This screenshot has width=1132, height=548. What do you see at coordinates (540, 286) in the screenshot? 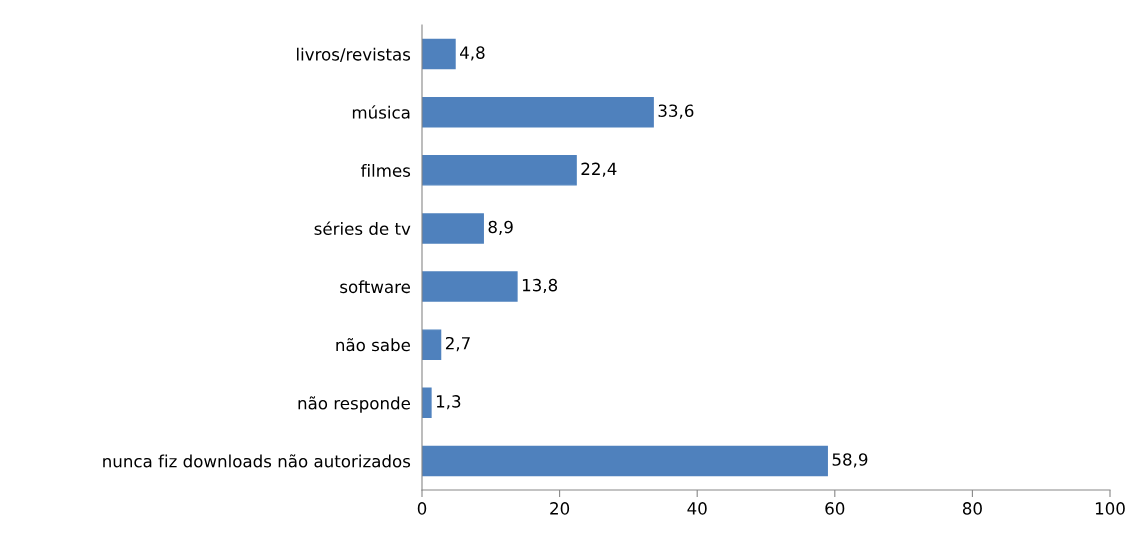
I see `data-label: 13,8` at bounding box center [540, 286].